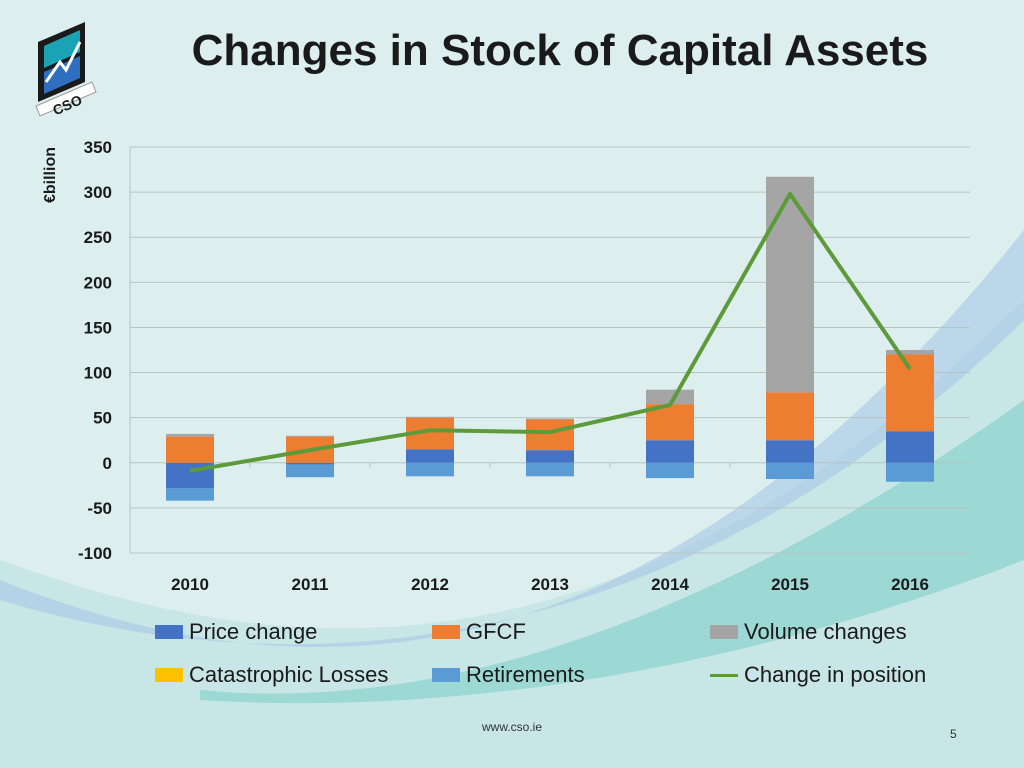 This screenshot has height=768, width=1024. Describe the element at coordinates (670, 451) in the screenshot. I see `bar-price-change-2014` at that location.